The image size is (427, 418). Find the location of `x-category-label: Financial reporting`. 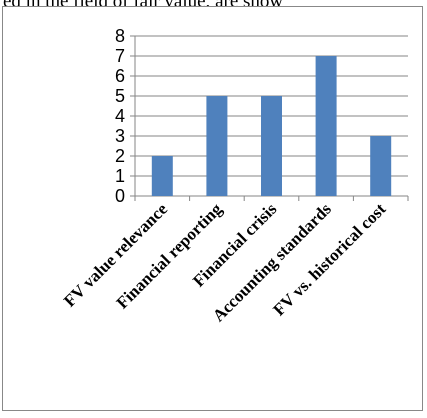

x-category-label: Financial reporting is located at coordinates (169, 255).